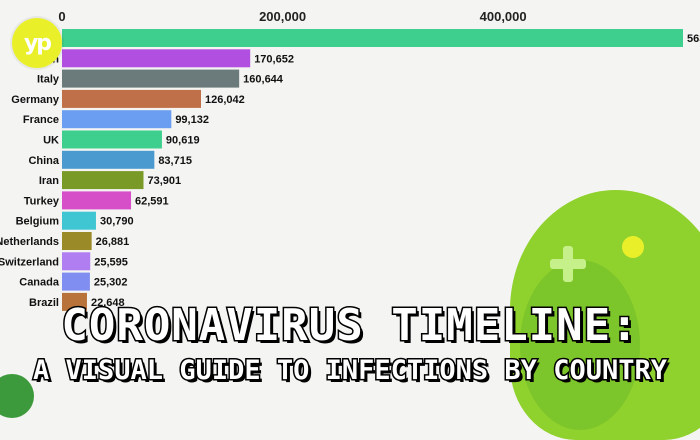 The width and height of the screenshot is (700, 440). I want to click on category-label: UK, so click(51, 141).